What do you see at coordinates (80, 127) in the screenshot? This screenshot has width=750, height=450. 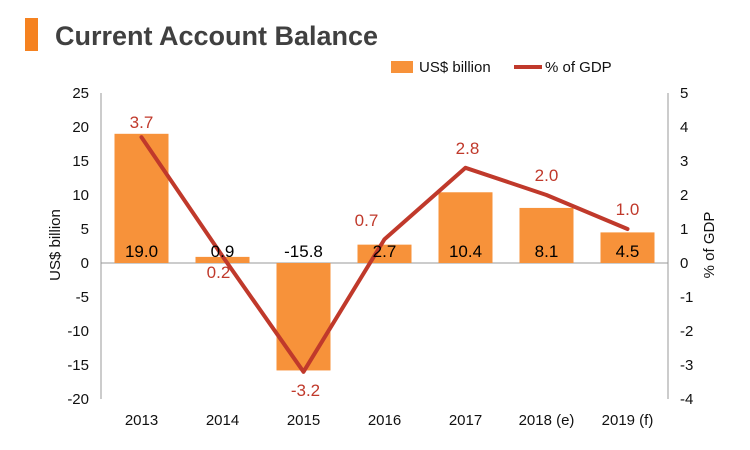 I see `y-tick-label-left: 20` at bounding box center [80, 127].